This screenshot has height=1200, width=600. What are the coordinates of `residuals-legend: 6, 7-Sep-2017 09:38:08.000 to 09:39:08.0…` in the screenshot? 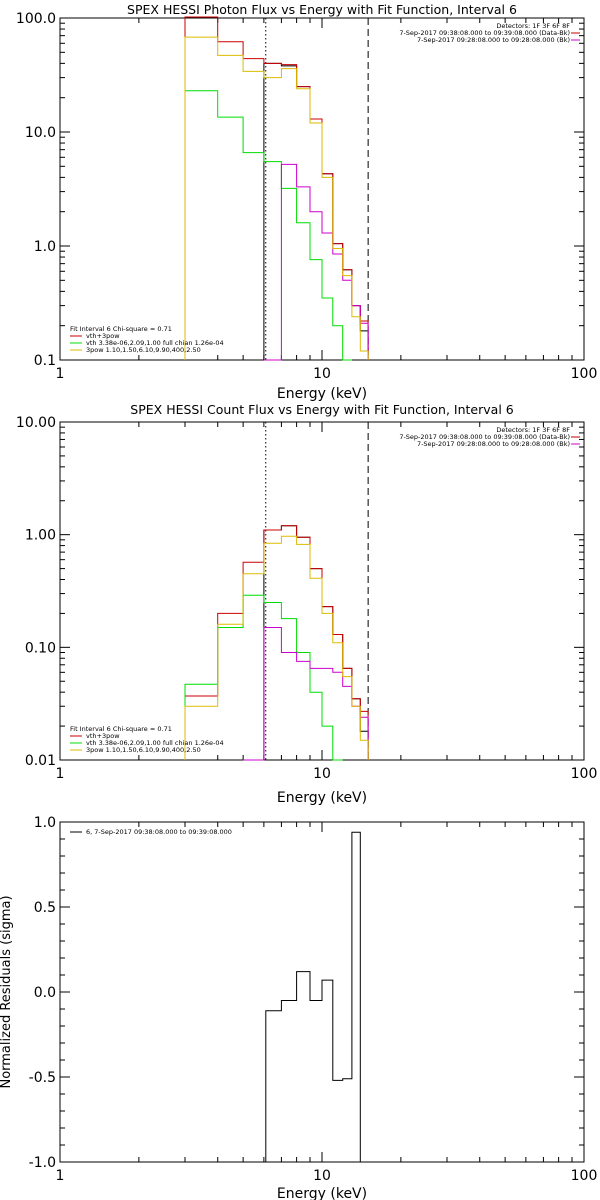 It's located at (159, 832).